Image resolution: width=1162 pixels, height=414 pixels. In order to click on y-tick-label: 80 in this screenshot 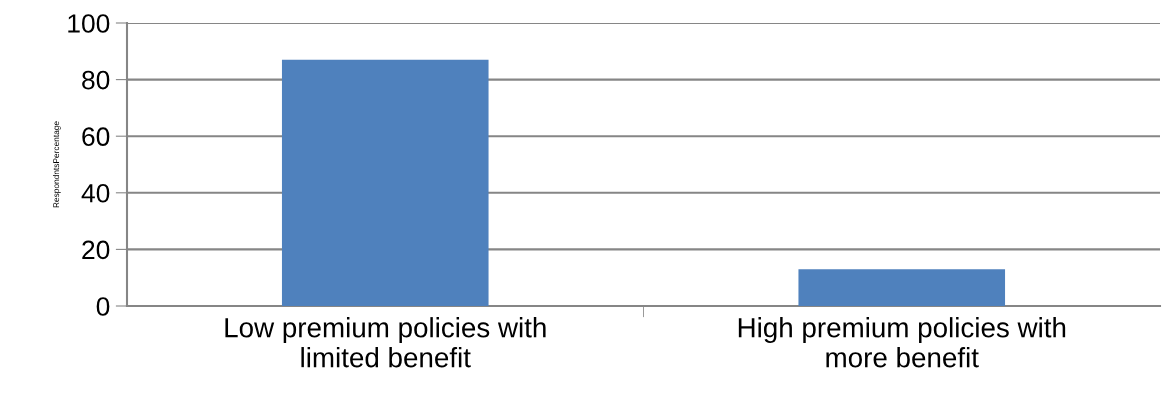, I will do `click(96, 80)`.